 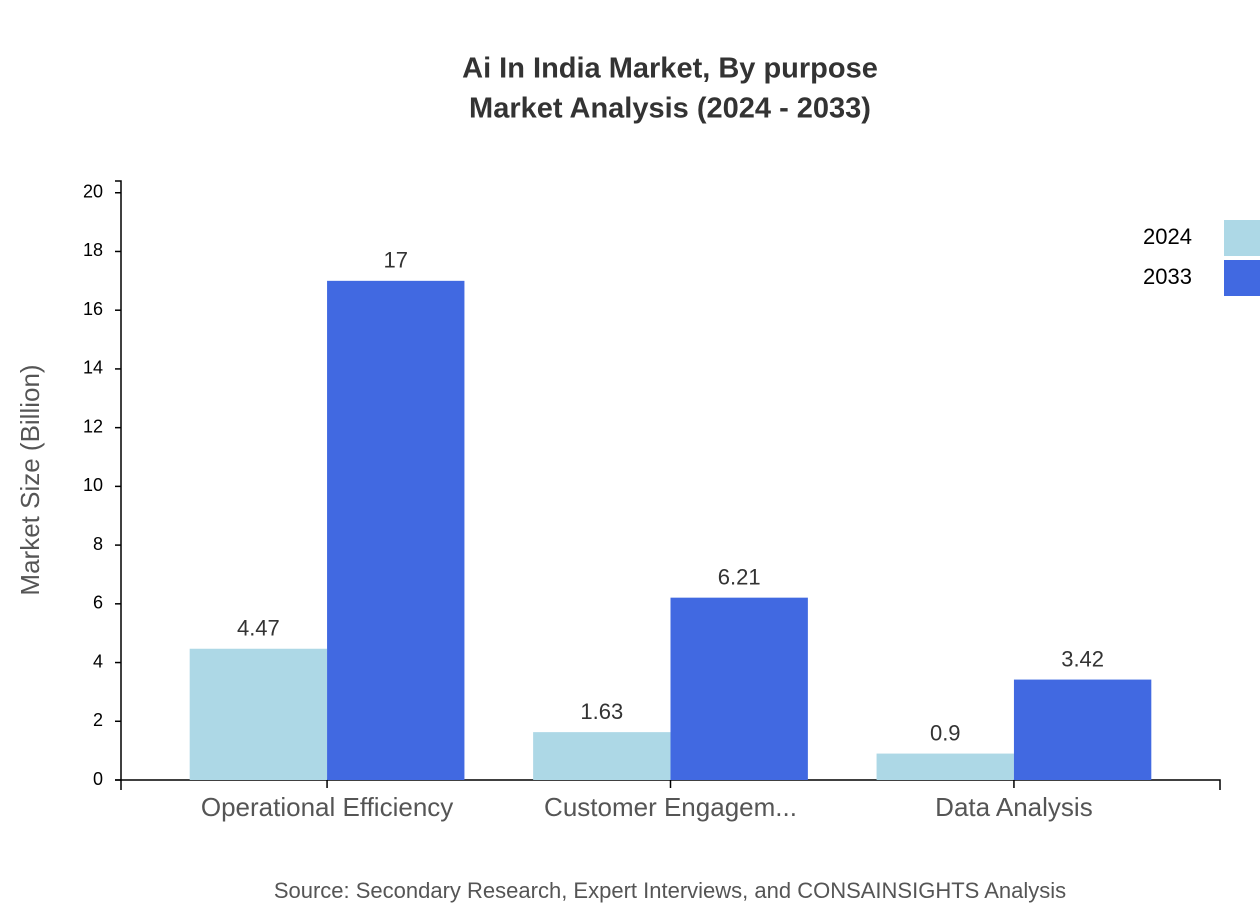 What do you see at coordinates (93, 368) in the screenshot?
I see `y-tick-label: 14` at bounding box center [93, 368].